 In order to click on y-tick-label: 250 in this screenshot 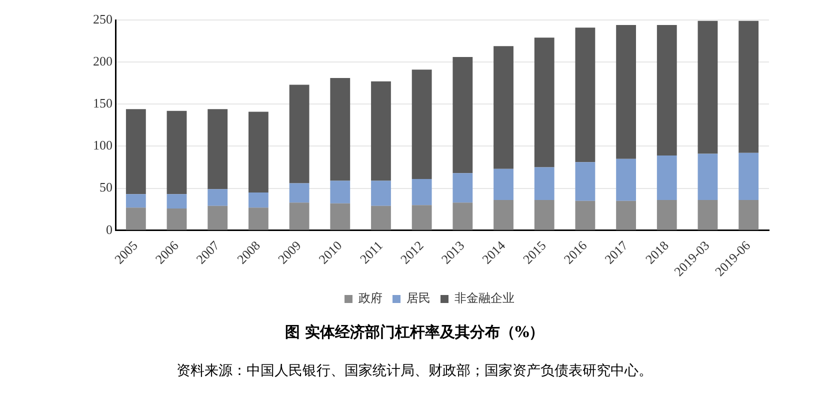, I will do `click(102, 18)`.